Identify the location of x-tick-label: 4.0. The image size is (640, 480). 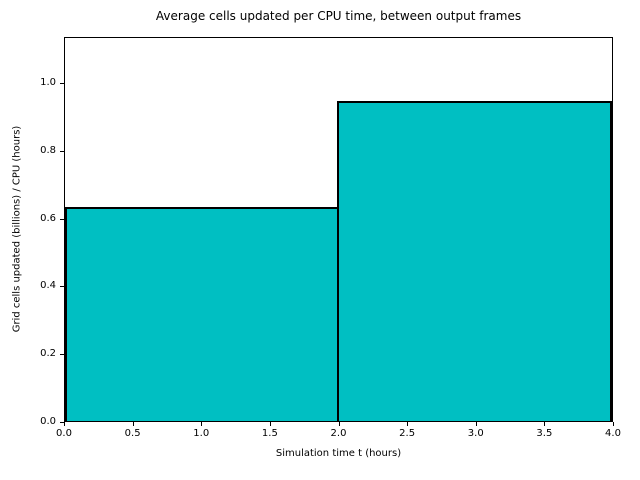
(613, 433).